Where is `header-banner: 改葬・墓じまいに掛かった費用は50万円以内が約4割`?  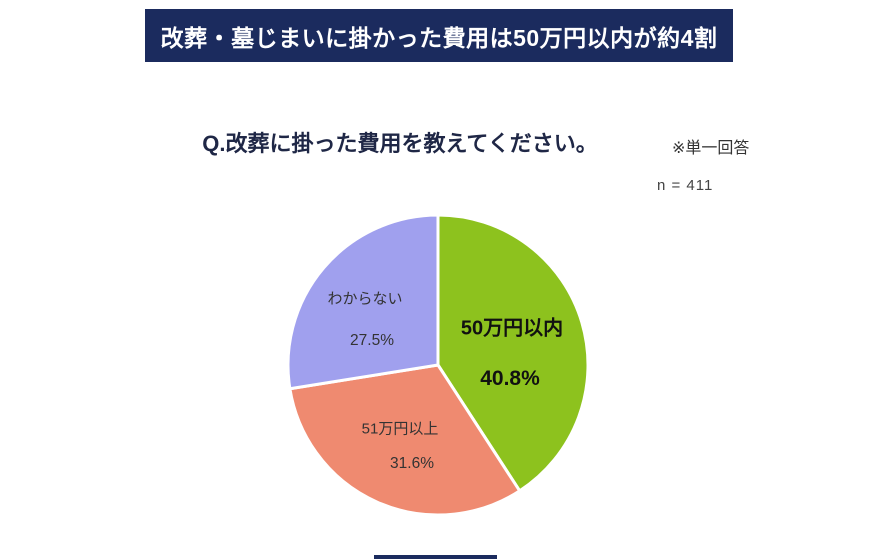 header-banner: 改葬・墓じまいに掛かった費用は50万円以内が約4割 is located at coordinates (439, 35).